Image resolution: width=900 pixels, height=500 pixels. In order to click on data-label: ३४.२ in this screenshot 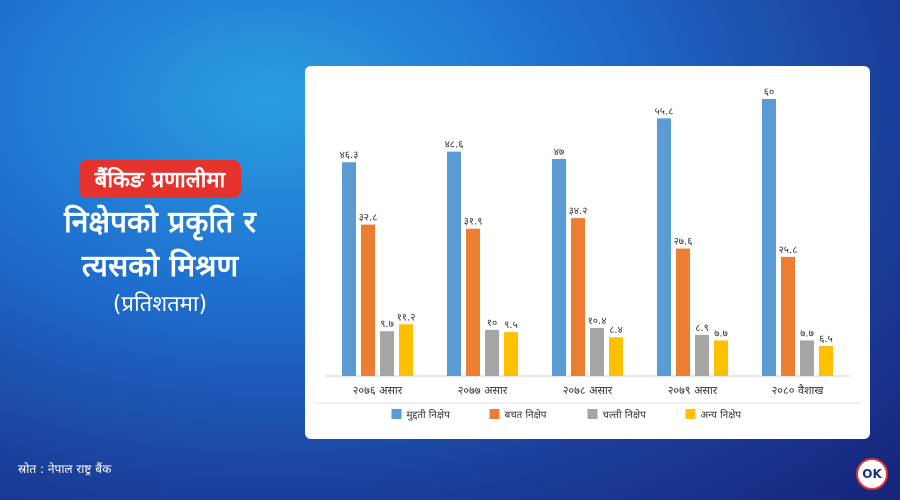, I will do `click(578, 211)`.